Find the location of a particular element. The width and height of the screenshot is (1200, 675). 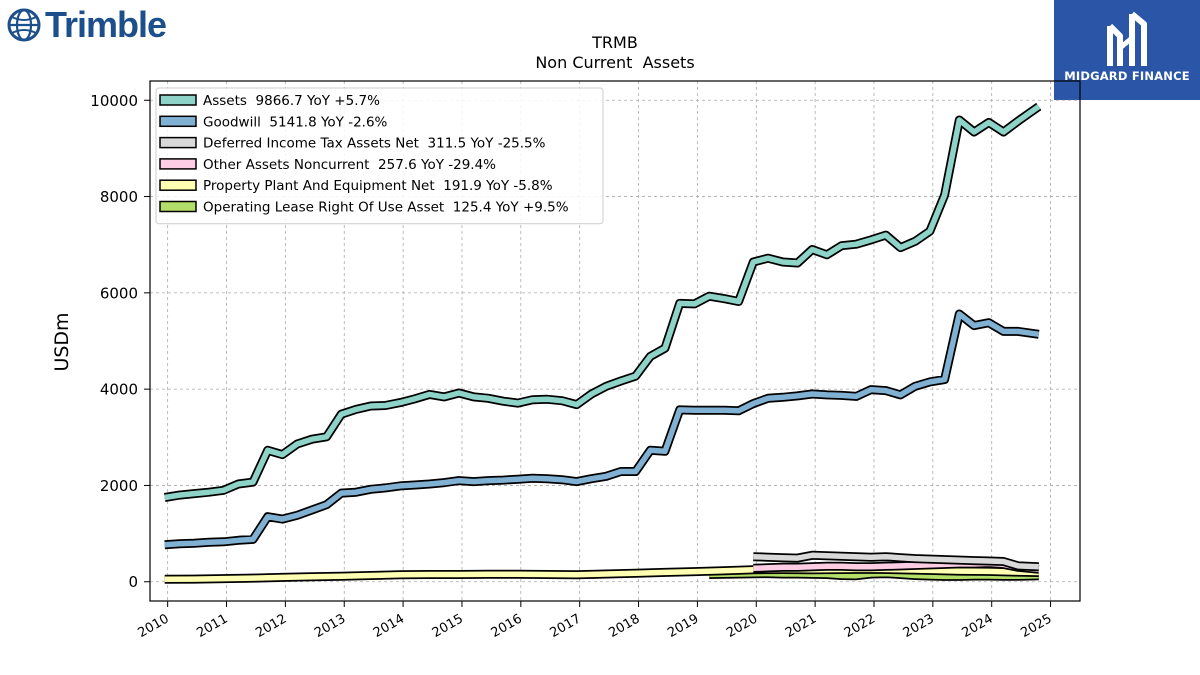

y-tick-label: 6000 is located at coordinates (119, 293).